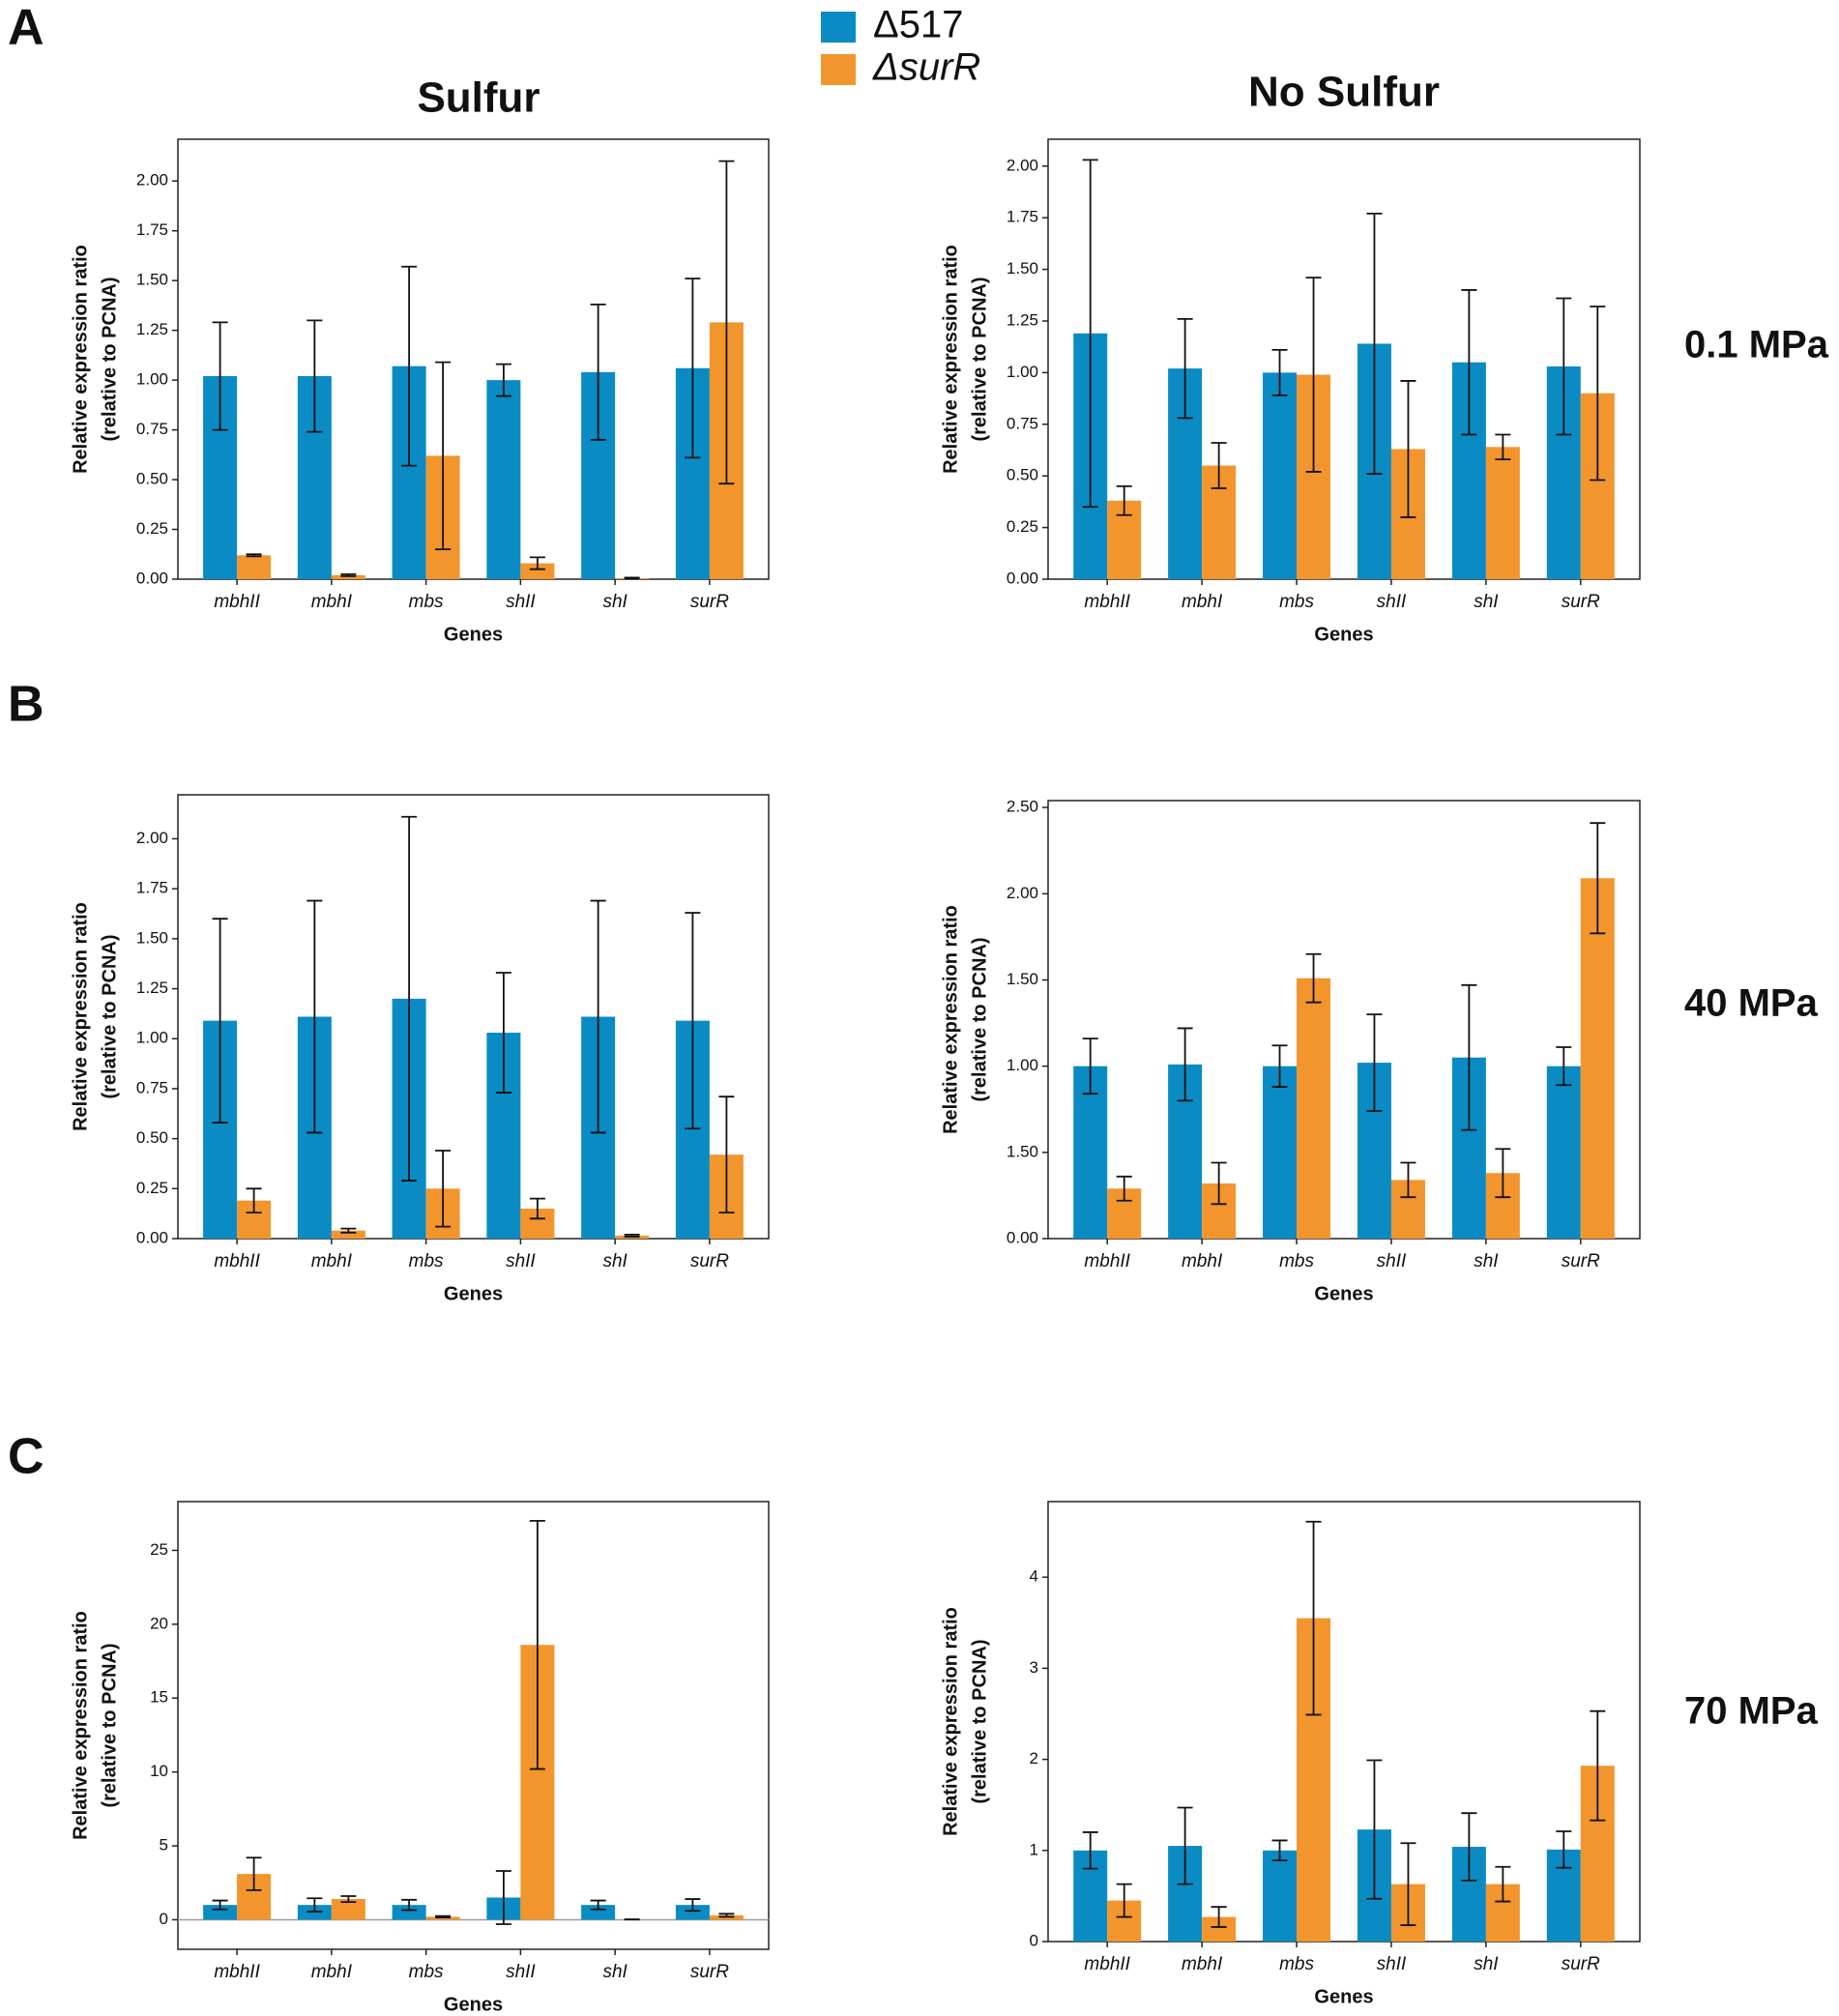 This screenshot has width=1839, height=2016. Describe the element at coordinates (159, 1771) in the screenshot. I see `y-tick-label: 10` at that location.